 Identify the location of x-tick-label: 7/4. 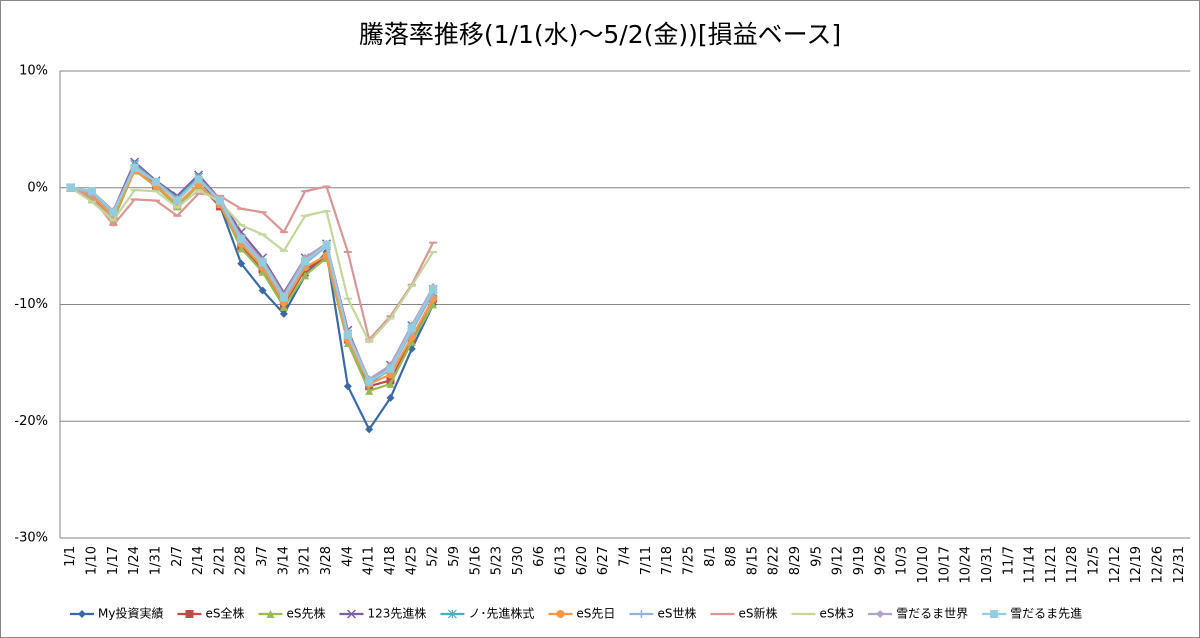
(625, 556).